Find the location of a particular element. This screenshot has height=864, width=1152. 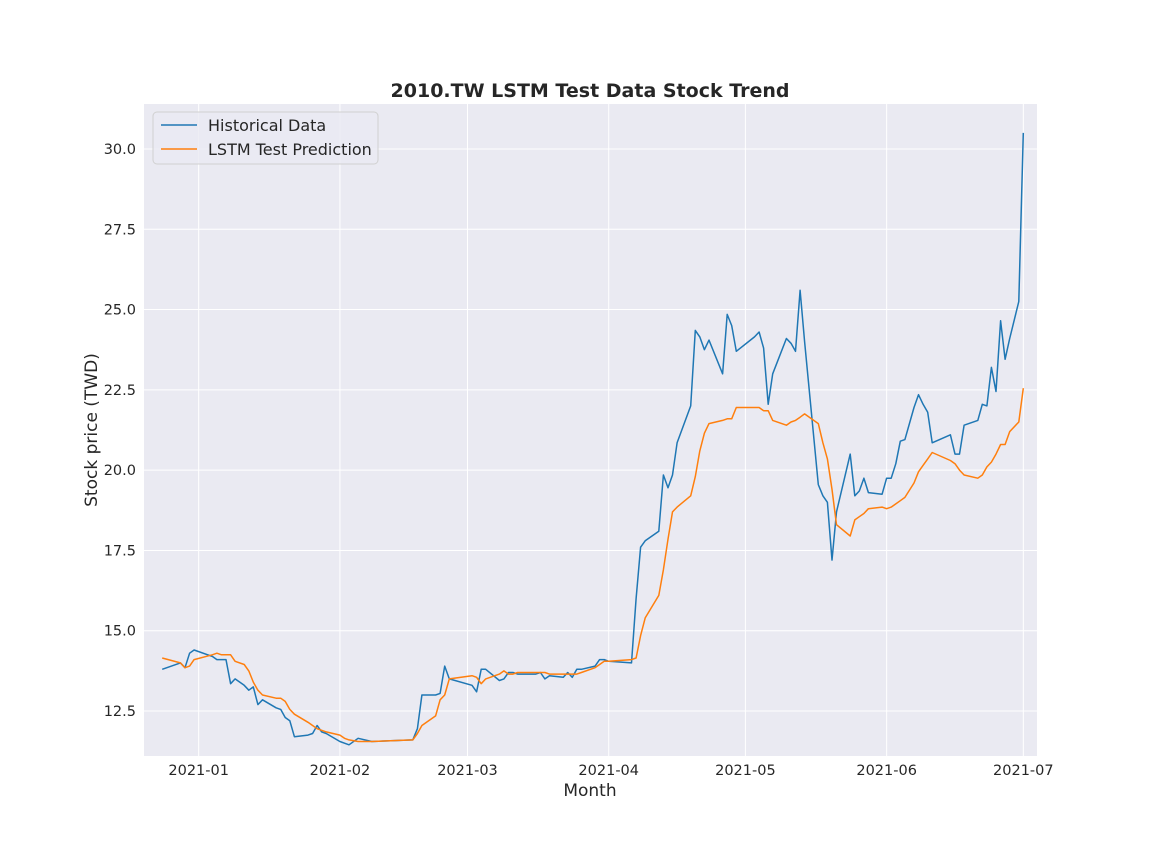

legend-label-lstm-test-prediction: LSTM Test Prediction is located at coordinates (290, 149).